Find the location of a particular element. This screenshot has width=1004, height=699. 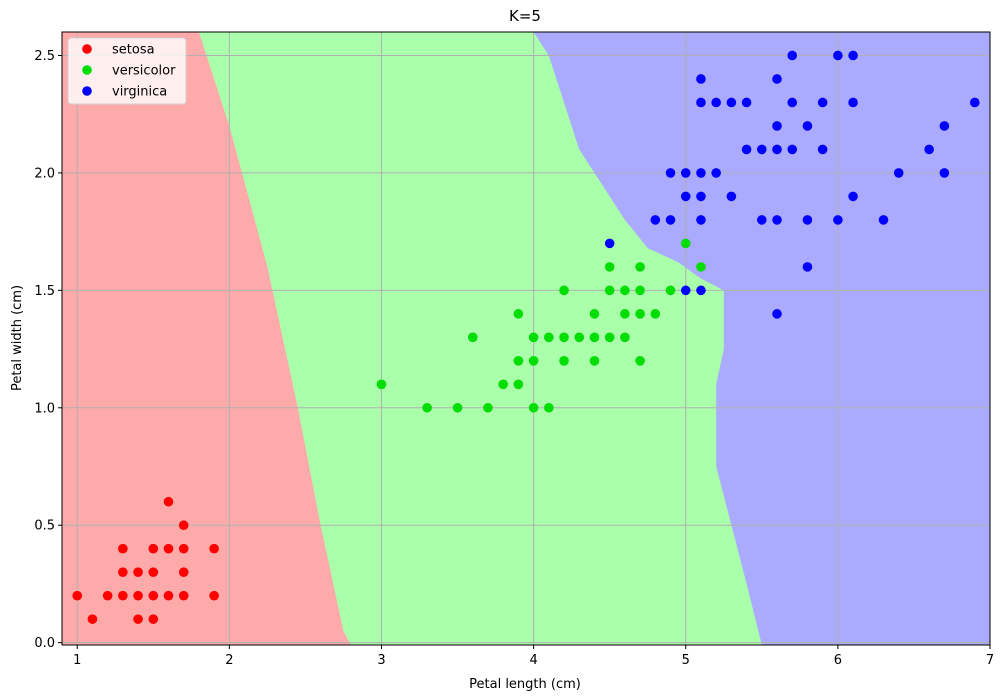

legend-label-setosa: setosa is located at coordinates (133, 50).